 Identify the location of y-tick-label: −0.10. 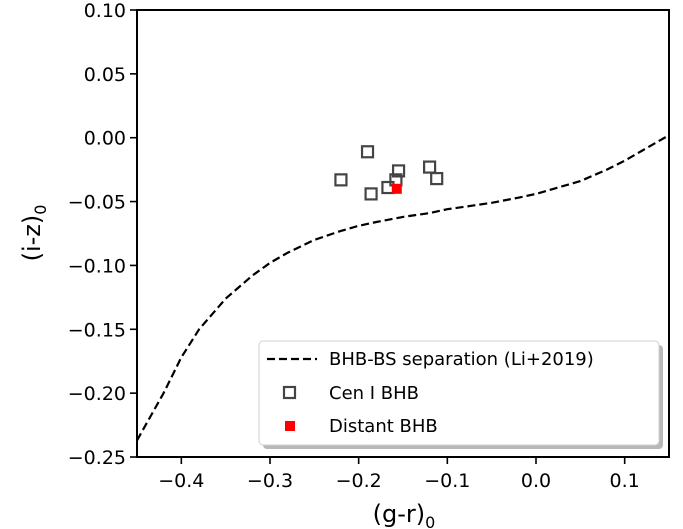
(97, 266).